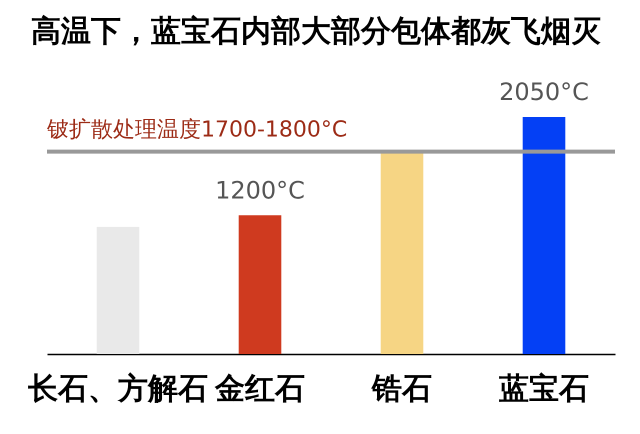 The height and width of the screenshot is (434, 640). What do you see at coordinates (197, 130) in the screenshot?
I see `ref-line-label: 铍扩散处理温度1700-1800°C` at bounding box center [197, 130].